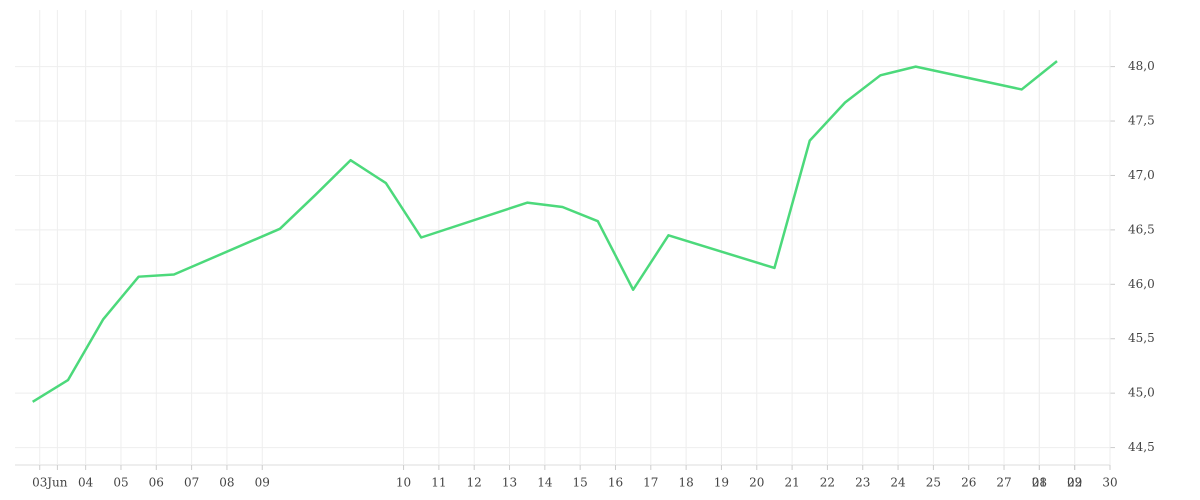 This screenshot has width=1200, height=500. Describe the element at coordinates (615, 483) in the screenshot. I see `x-tick-label: 16` at that location.